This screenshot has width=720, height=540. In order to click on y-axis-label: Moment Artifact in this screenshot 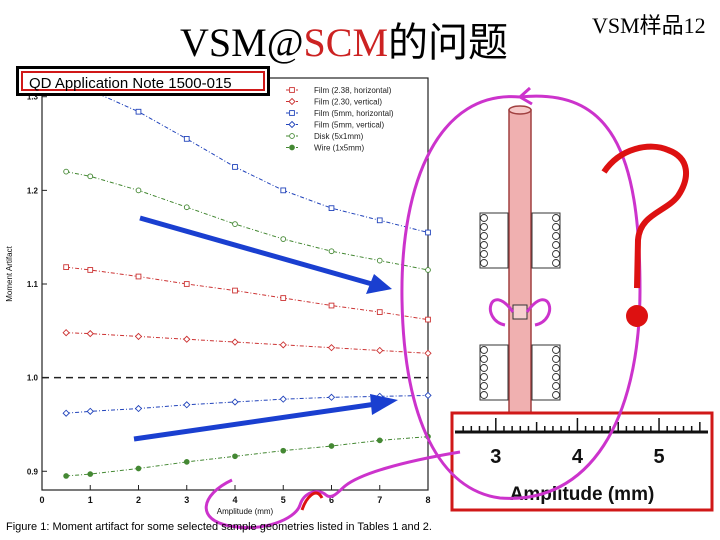, I will do `click(9, 273)`.